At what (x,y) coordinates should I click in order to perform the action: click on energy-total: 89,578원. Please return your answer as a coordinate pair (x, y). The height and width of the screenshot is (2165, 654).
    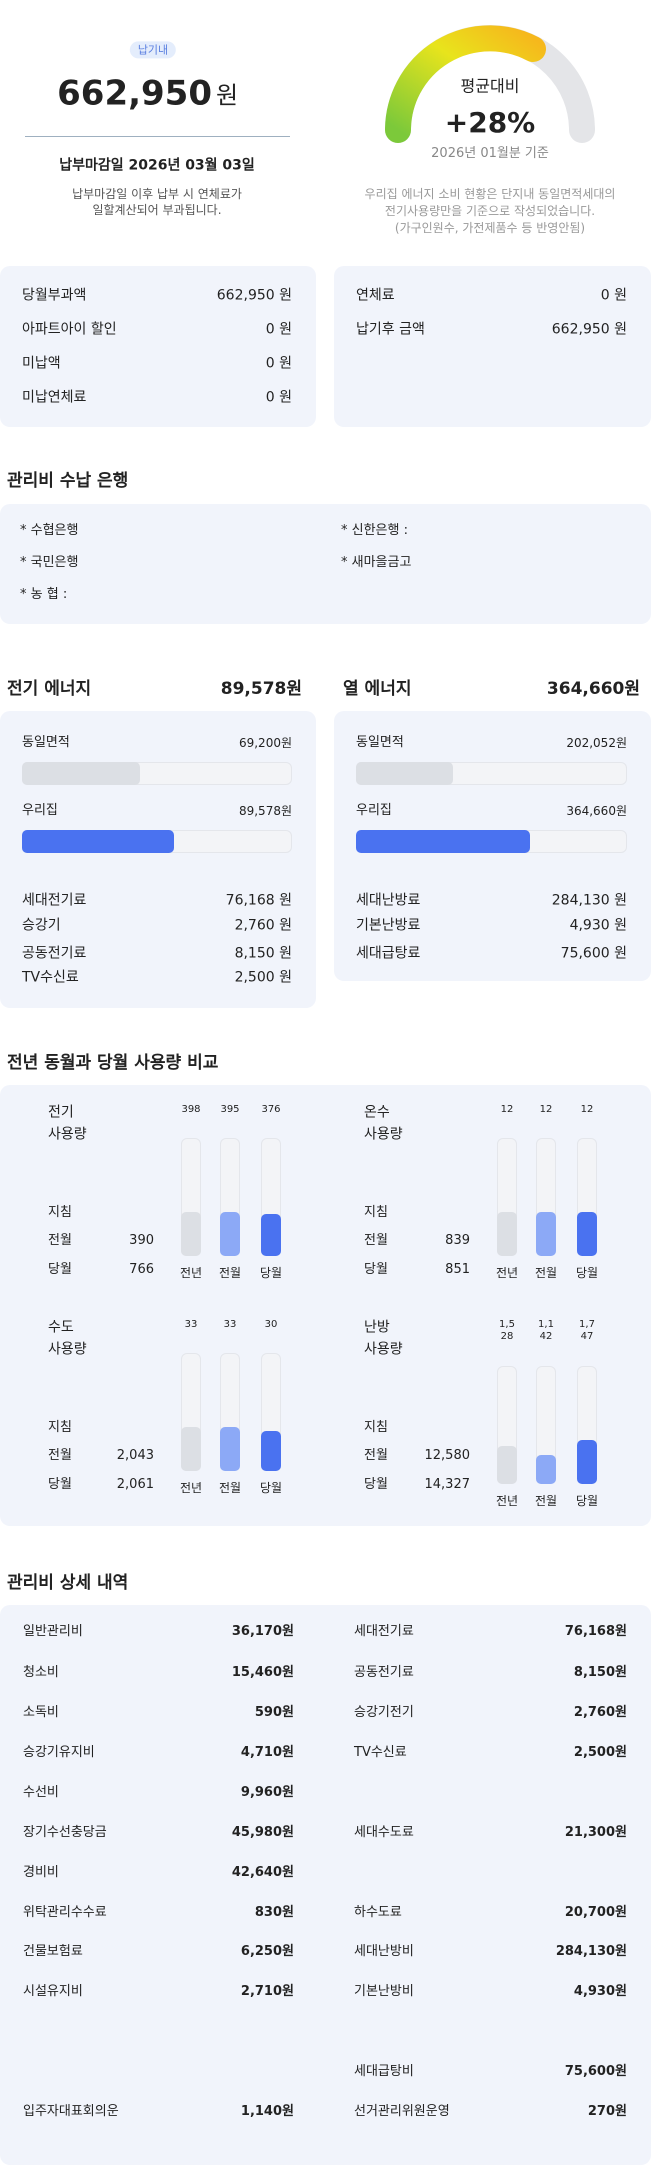
    Looking at the image, I should click on (261, 688).